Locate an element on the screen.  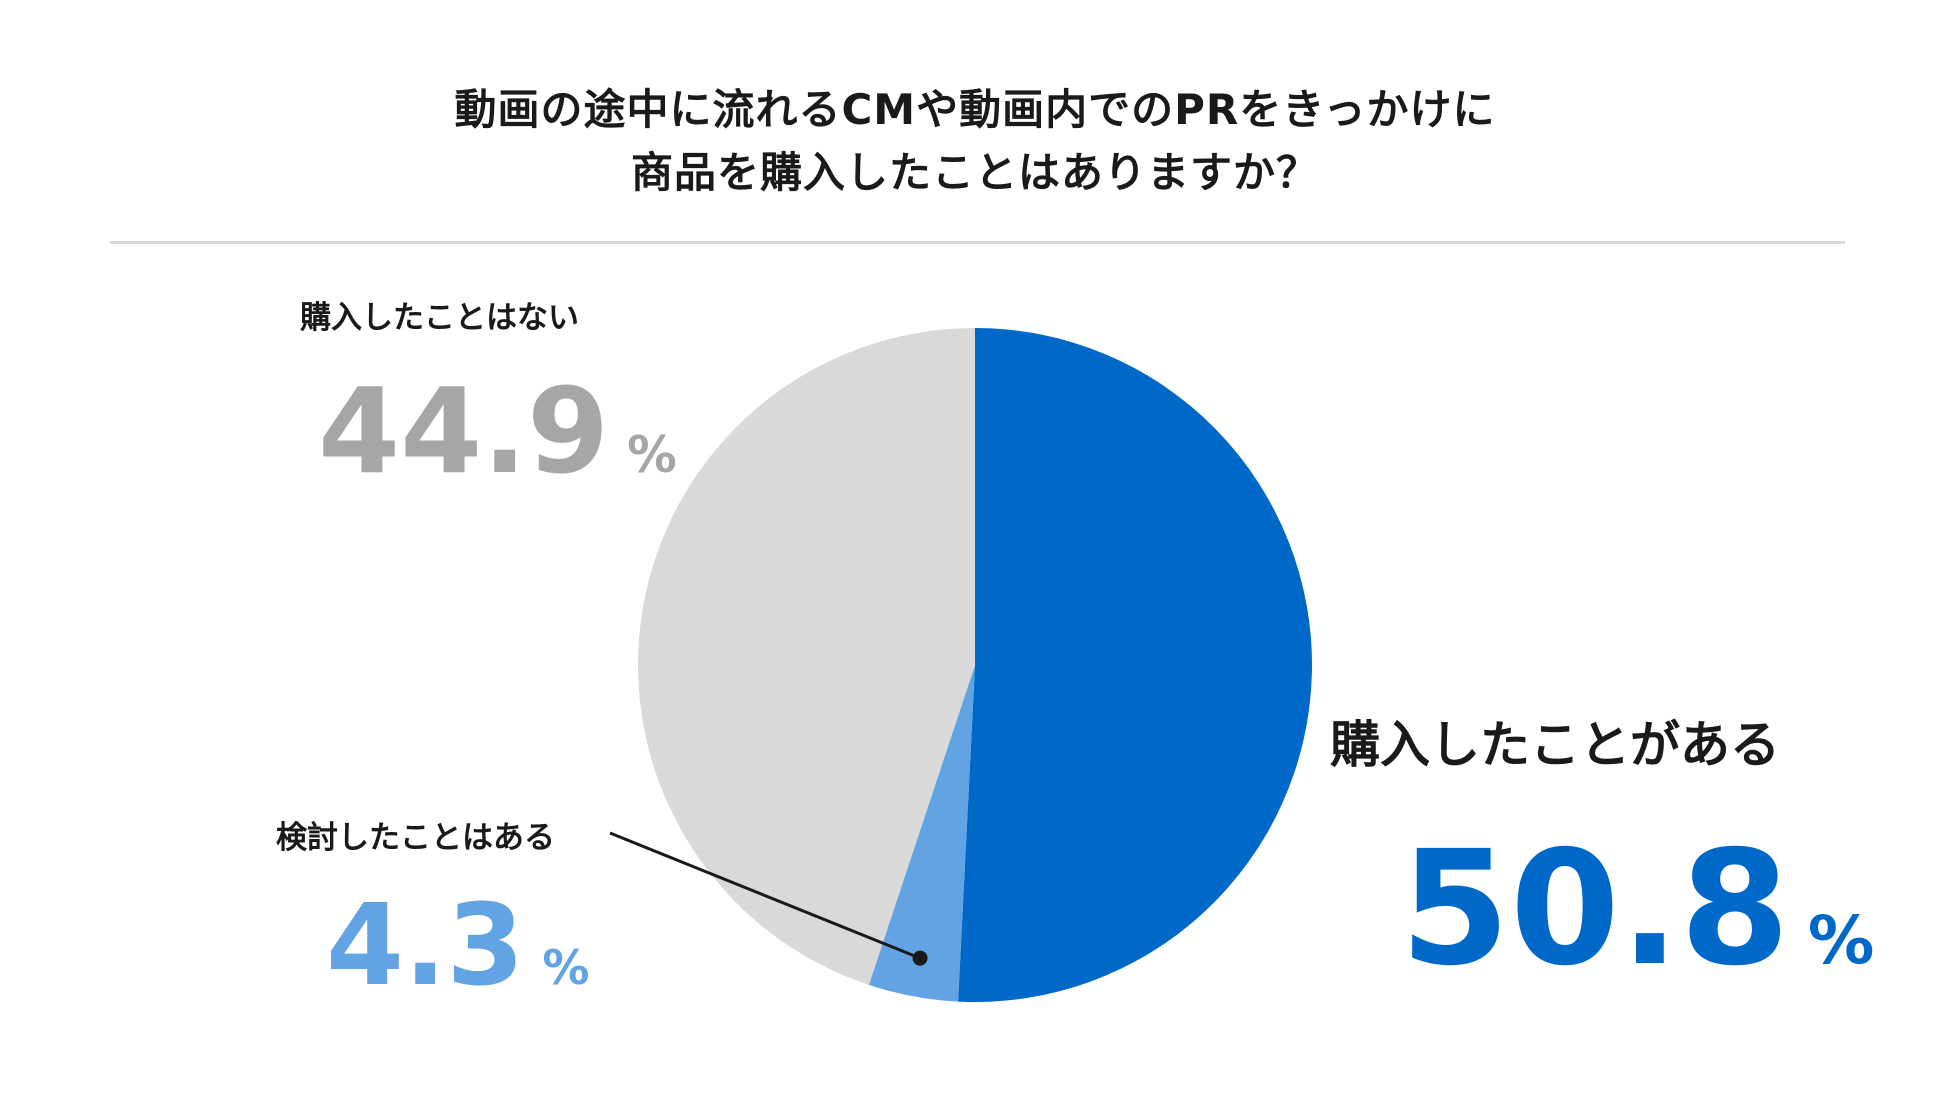
slice-value-not-purchased: 44.9% is located at coordinates (497, 431).